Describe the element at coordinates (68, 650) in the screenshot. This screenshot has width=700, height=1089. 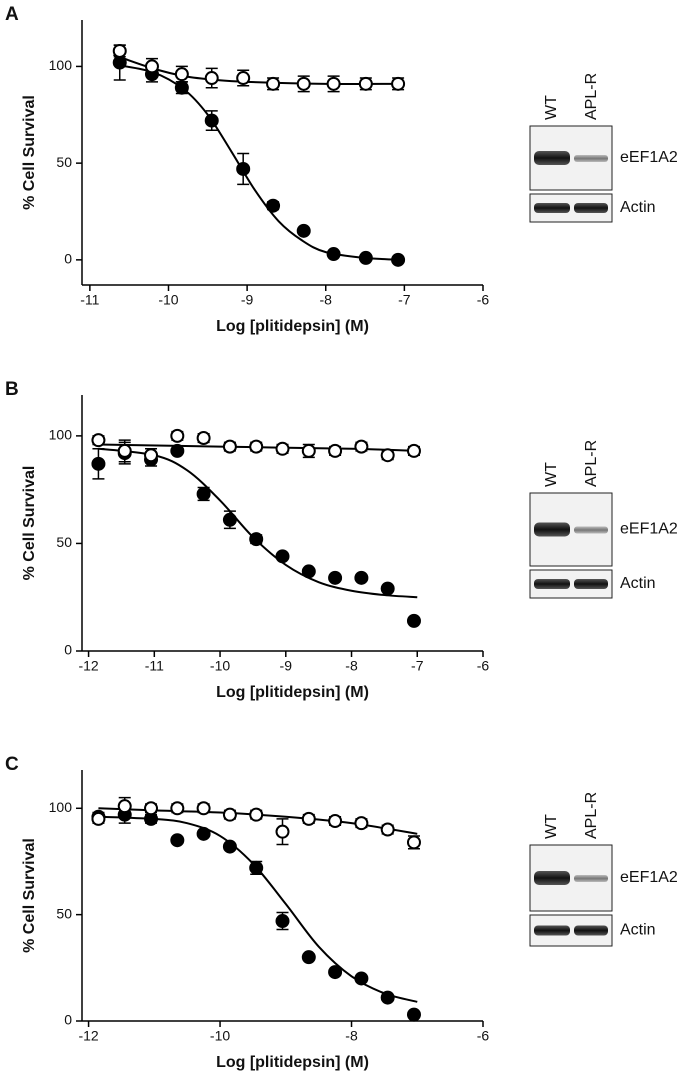
I see `y-tick-label: 0` at that location.